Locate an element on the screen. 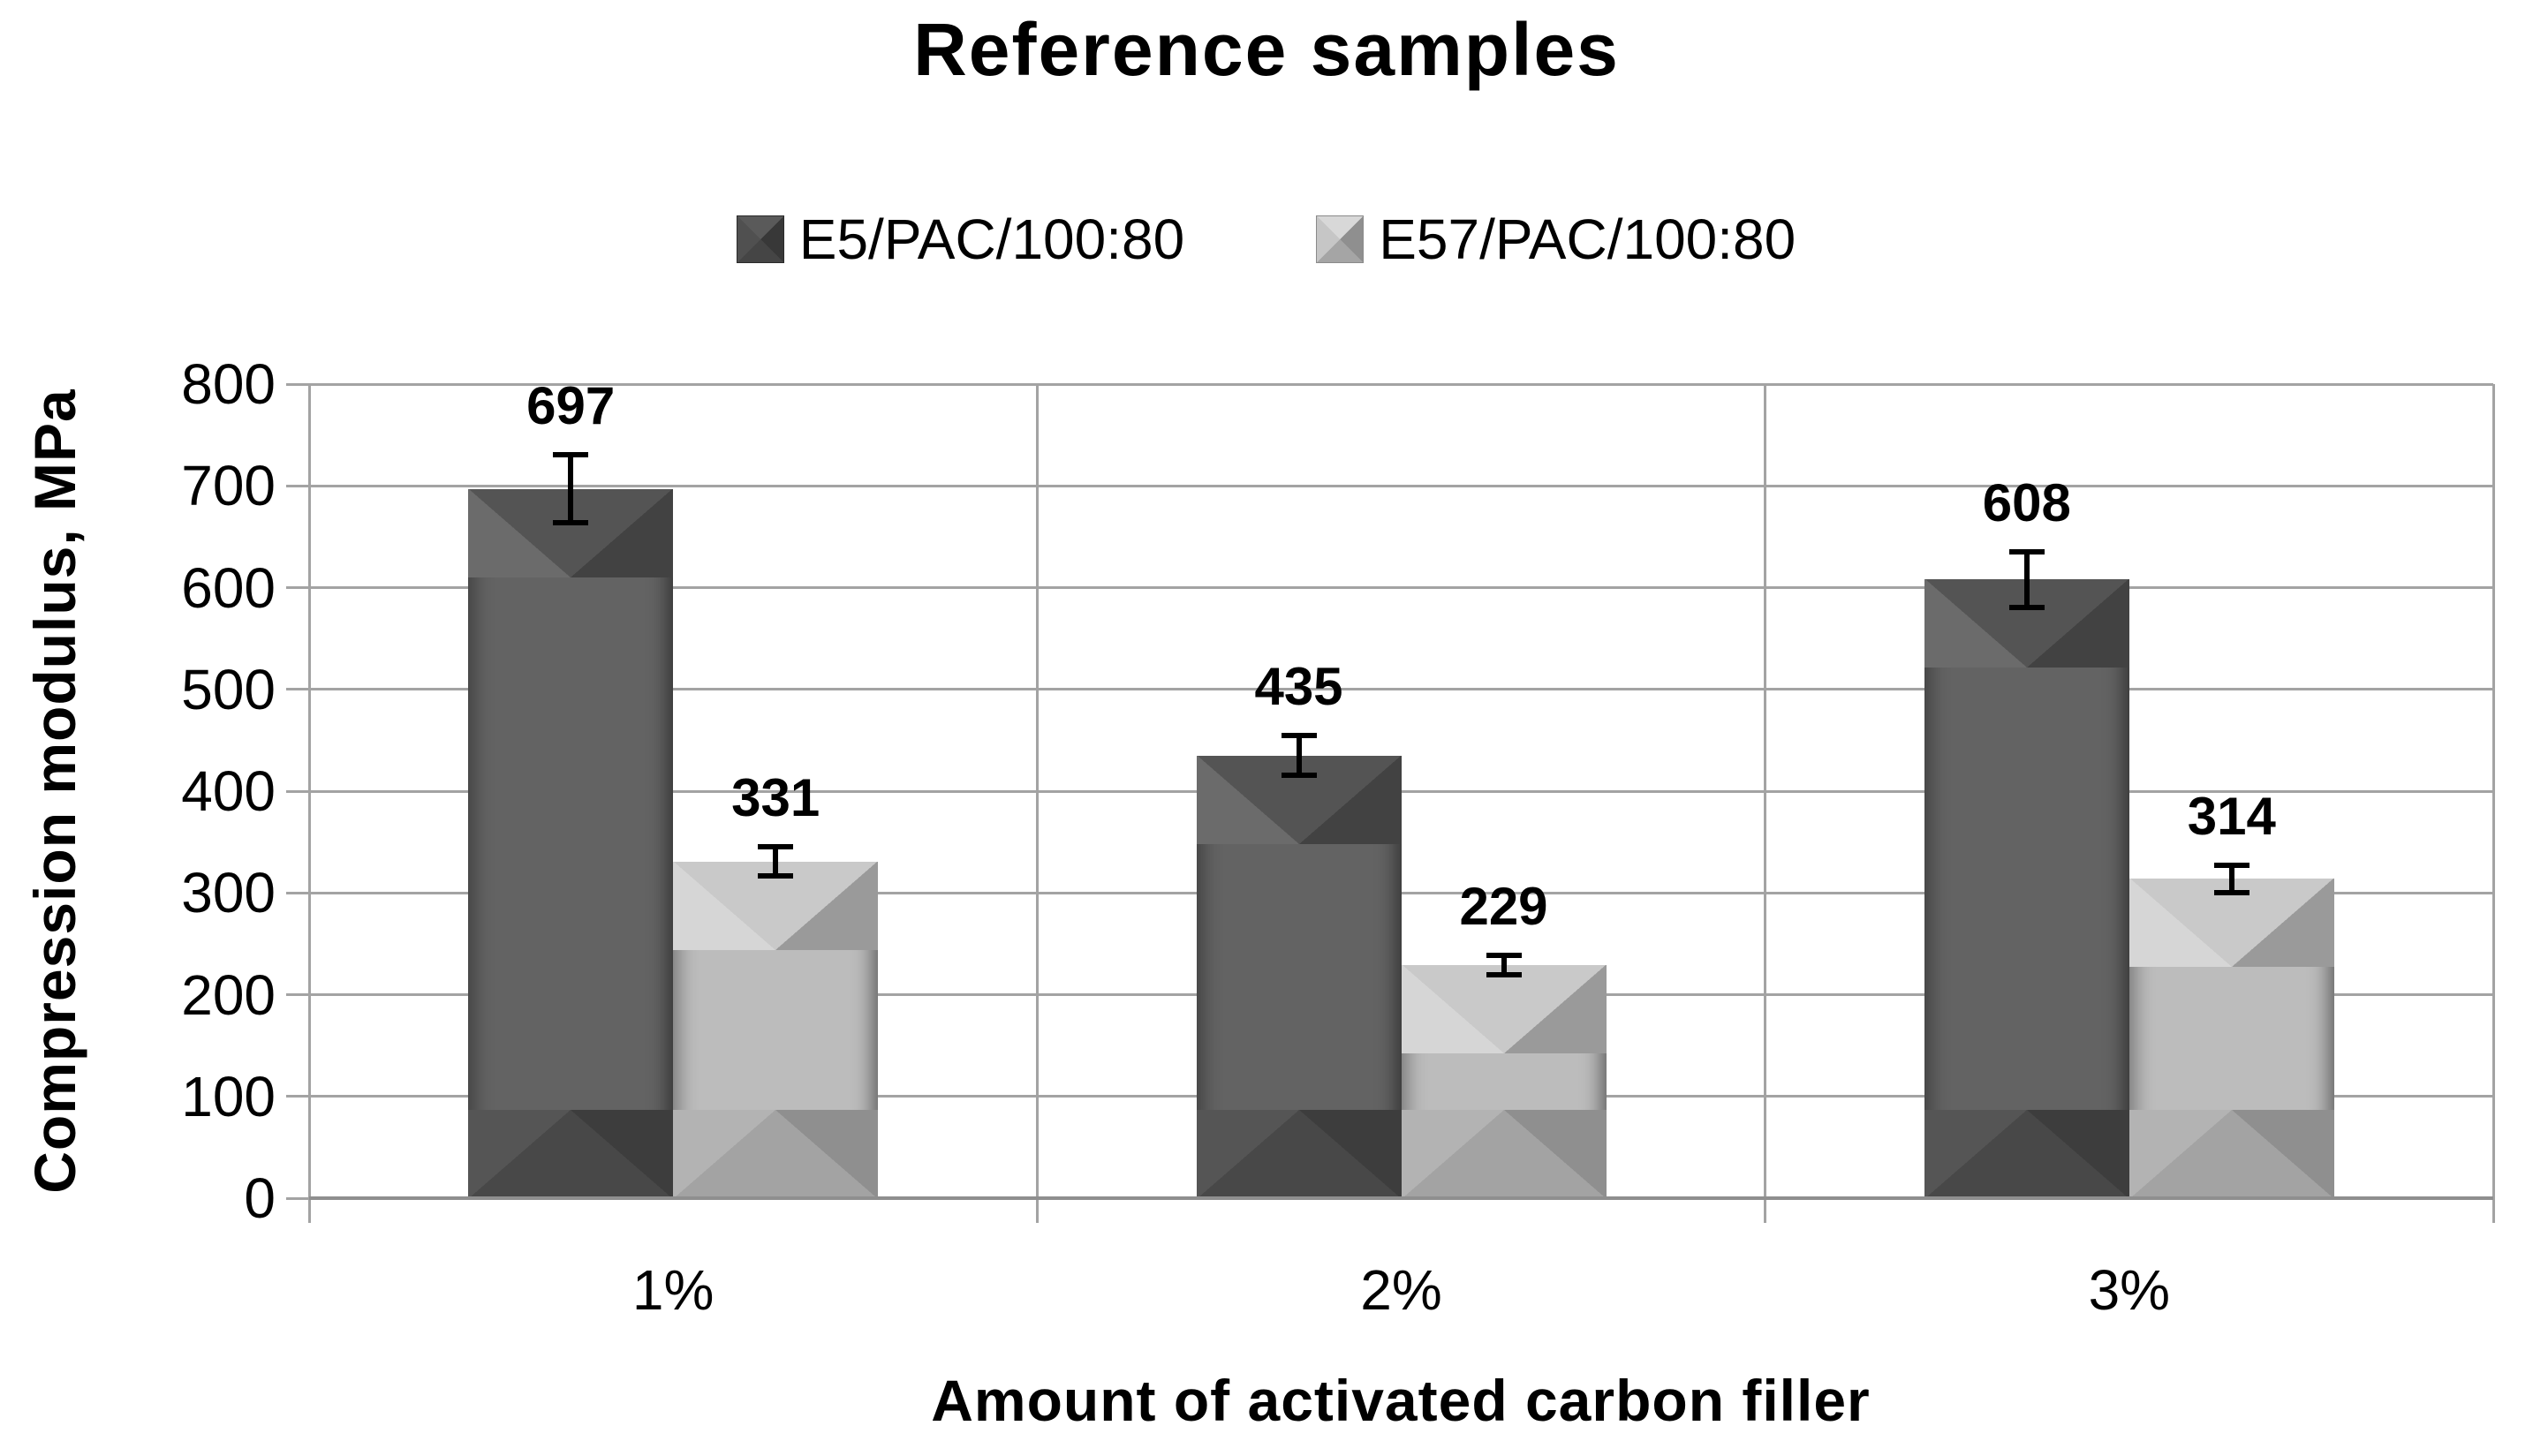 Image resolution: width=2533 pixels, height=1456 pixels. chart-title: Reference samples is located at coordinates (1266, 49).